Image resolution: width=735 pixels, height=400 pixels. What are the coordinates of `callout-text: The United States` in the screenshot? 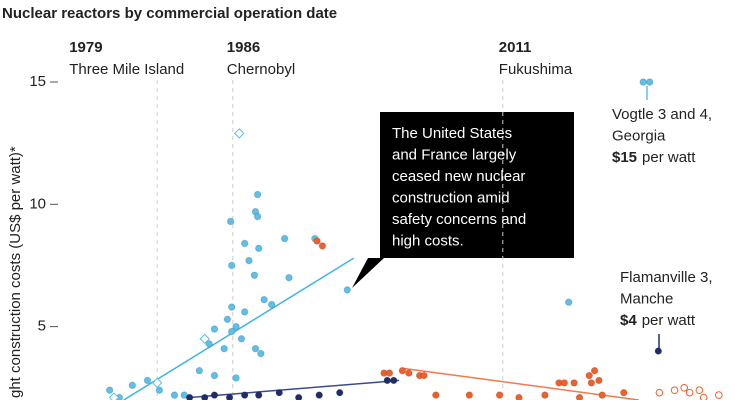 It's located at (452, 133).